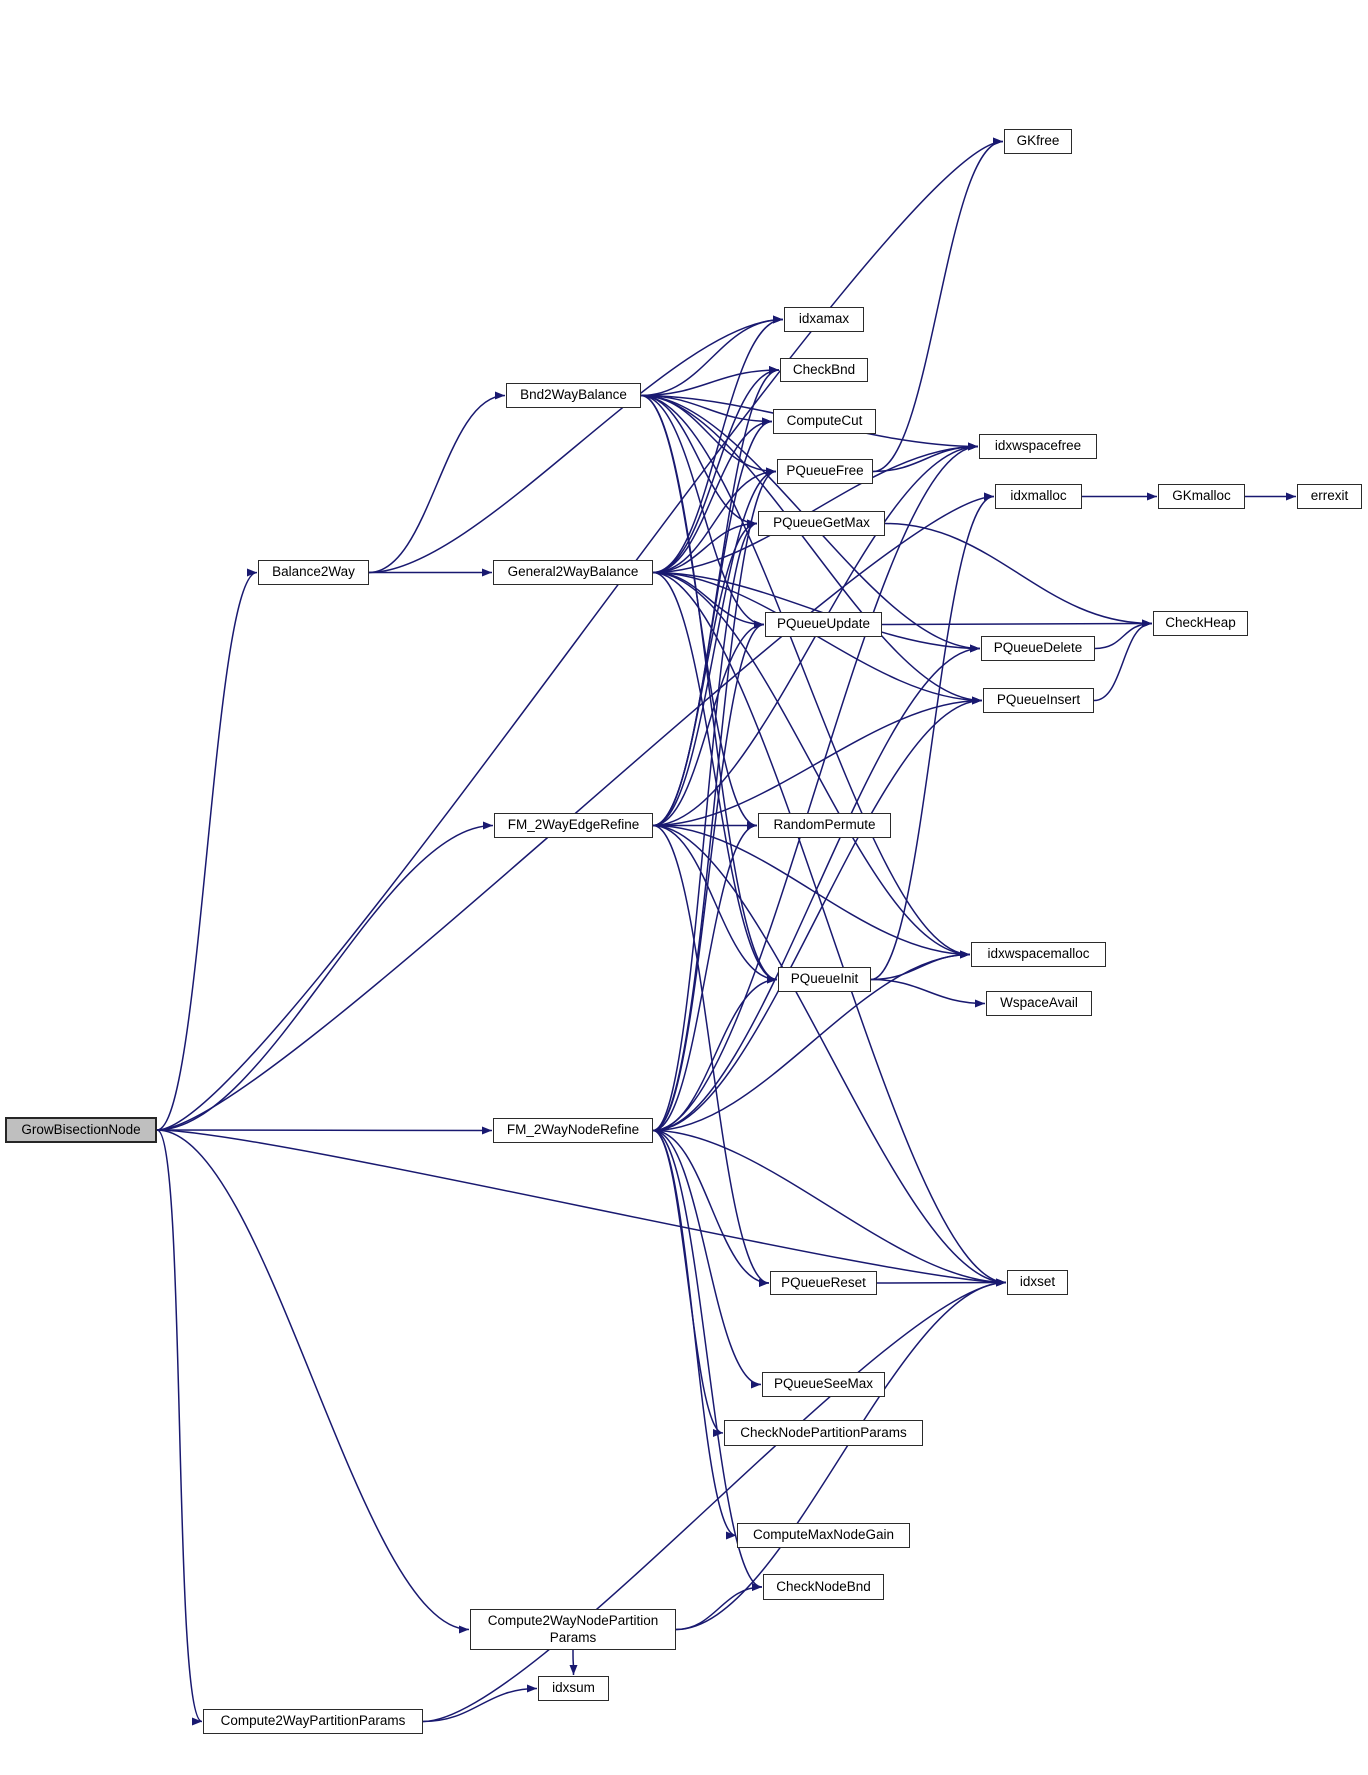  I want to click on call-edge-bnd2way-to-computecut, so click(706, 410).